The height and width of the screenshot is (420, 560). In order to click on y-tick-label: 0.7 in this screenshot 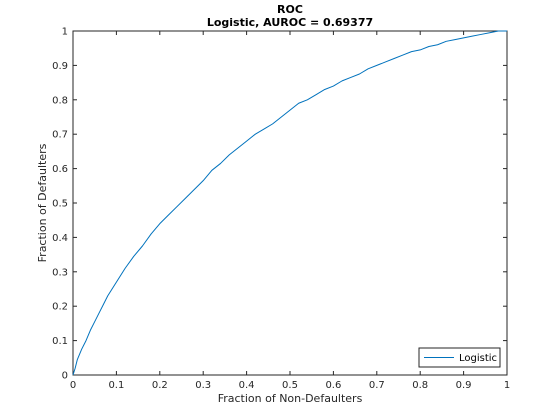, I will do `click(60, 135)`.